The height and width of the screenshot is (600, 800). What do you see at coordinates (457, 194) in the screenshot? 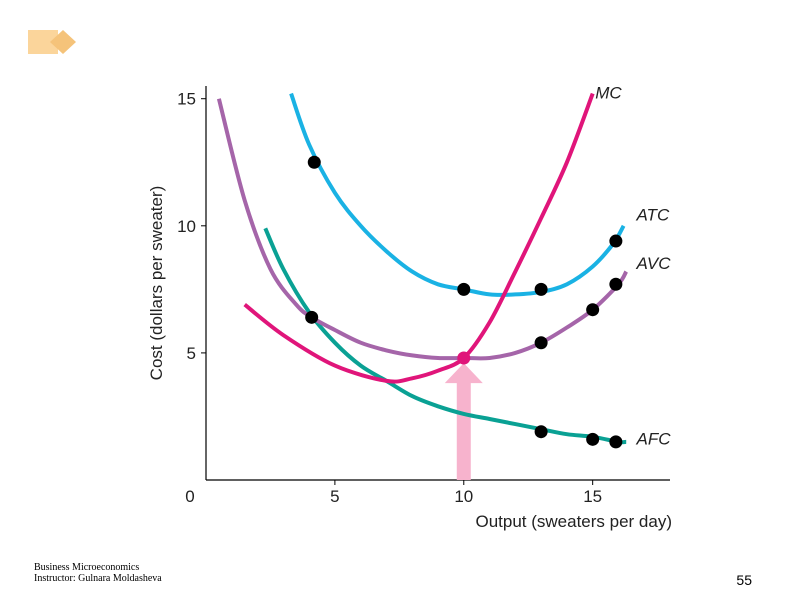
I see `curve-atc` at bounding box center [457, 194].